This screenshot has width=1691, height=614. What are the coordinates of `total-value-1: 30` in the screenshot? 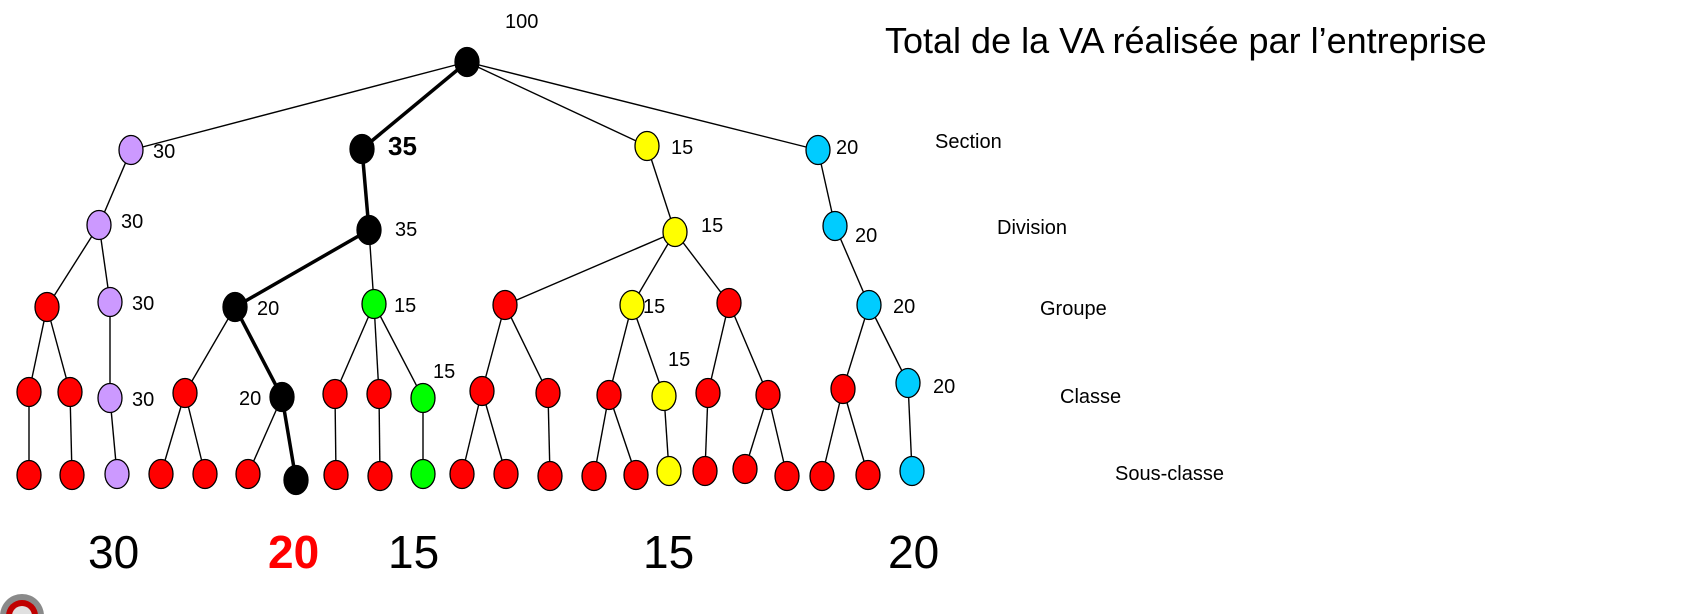 It's located at (114, 552).